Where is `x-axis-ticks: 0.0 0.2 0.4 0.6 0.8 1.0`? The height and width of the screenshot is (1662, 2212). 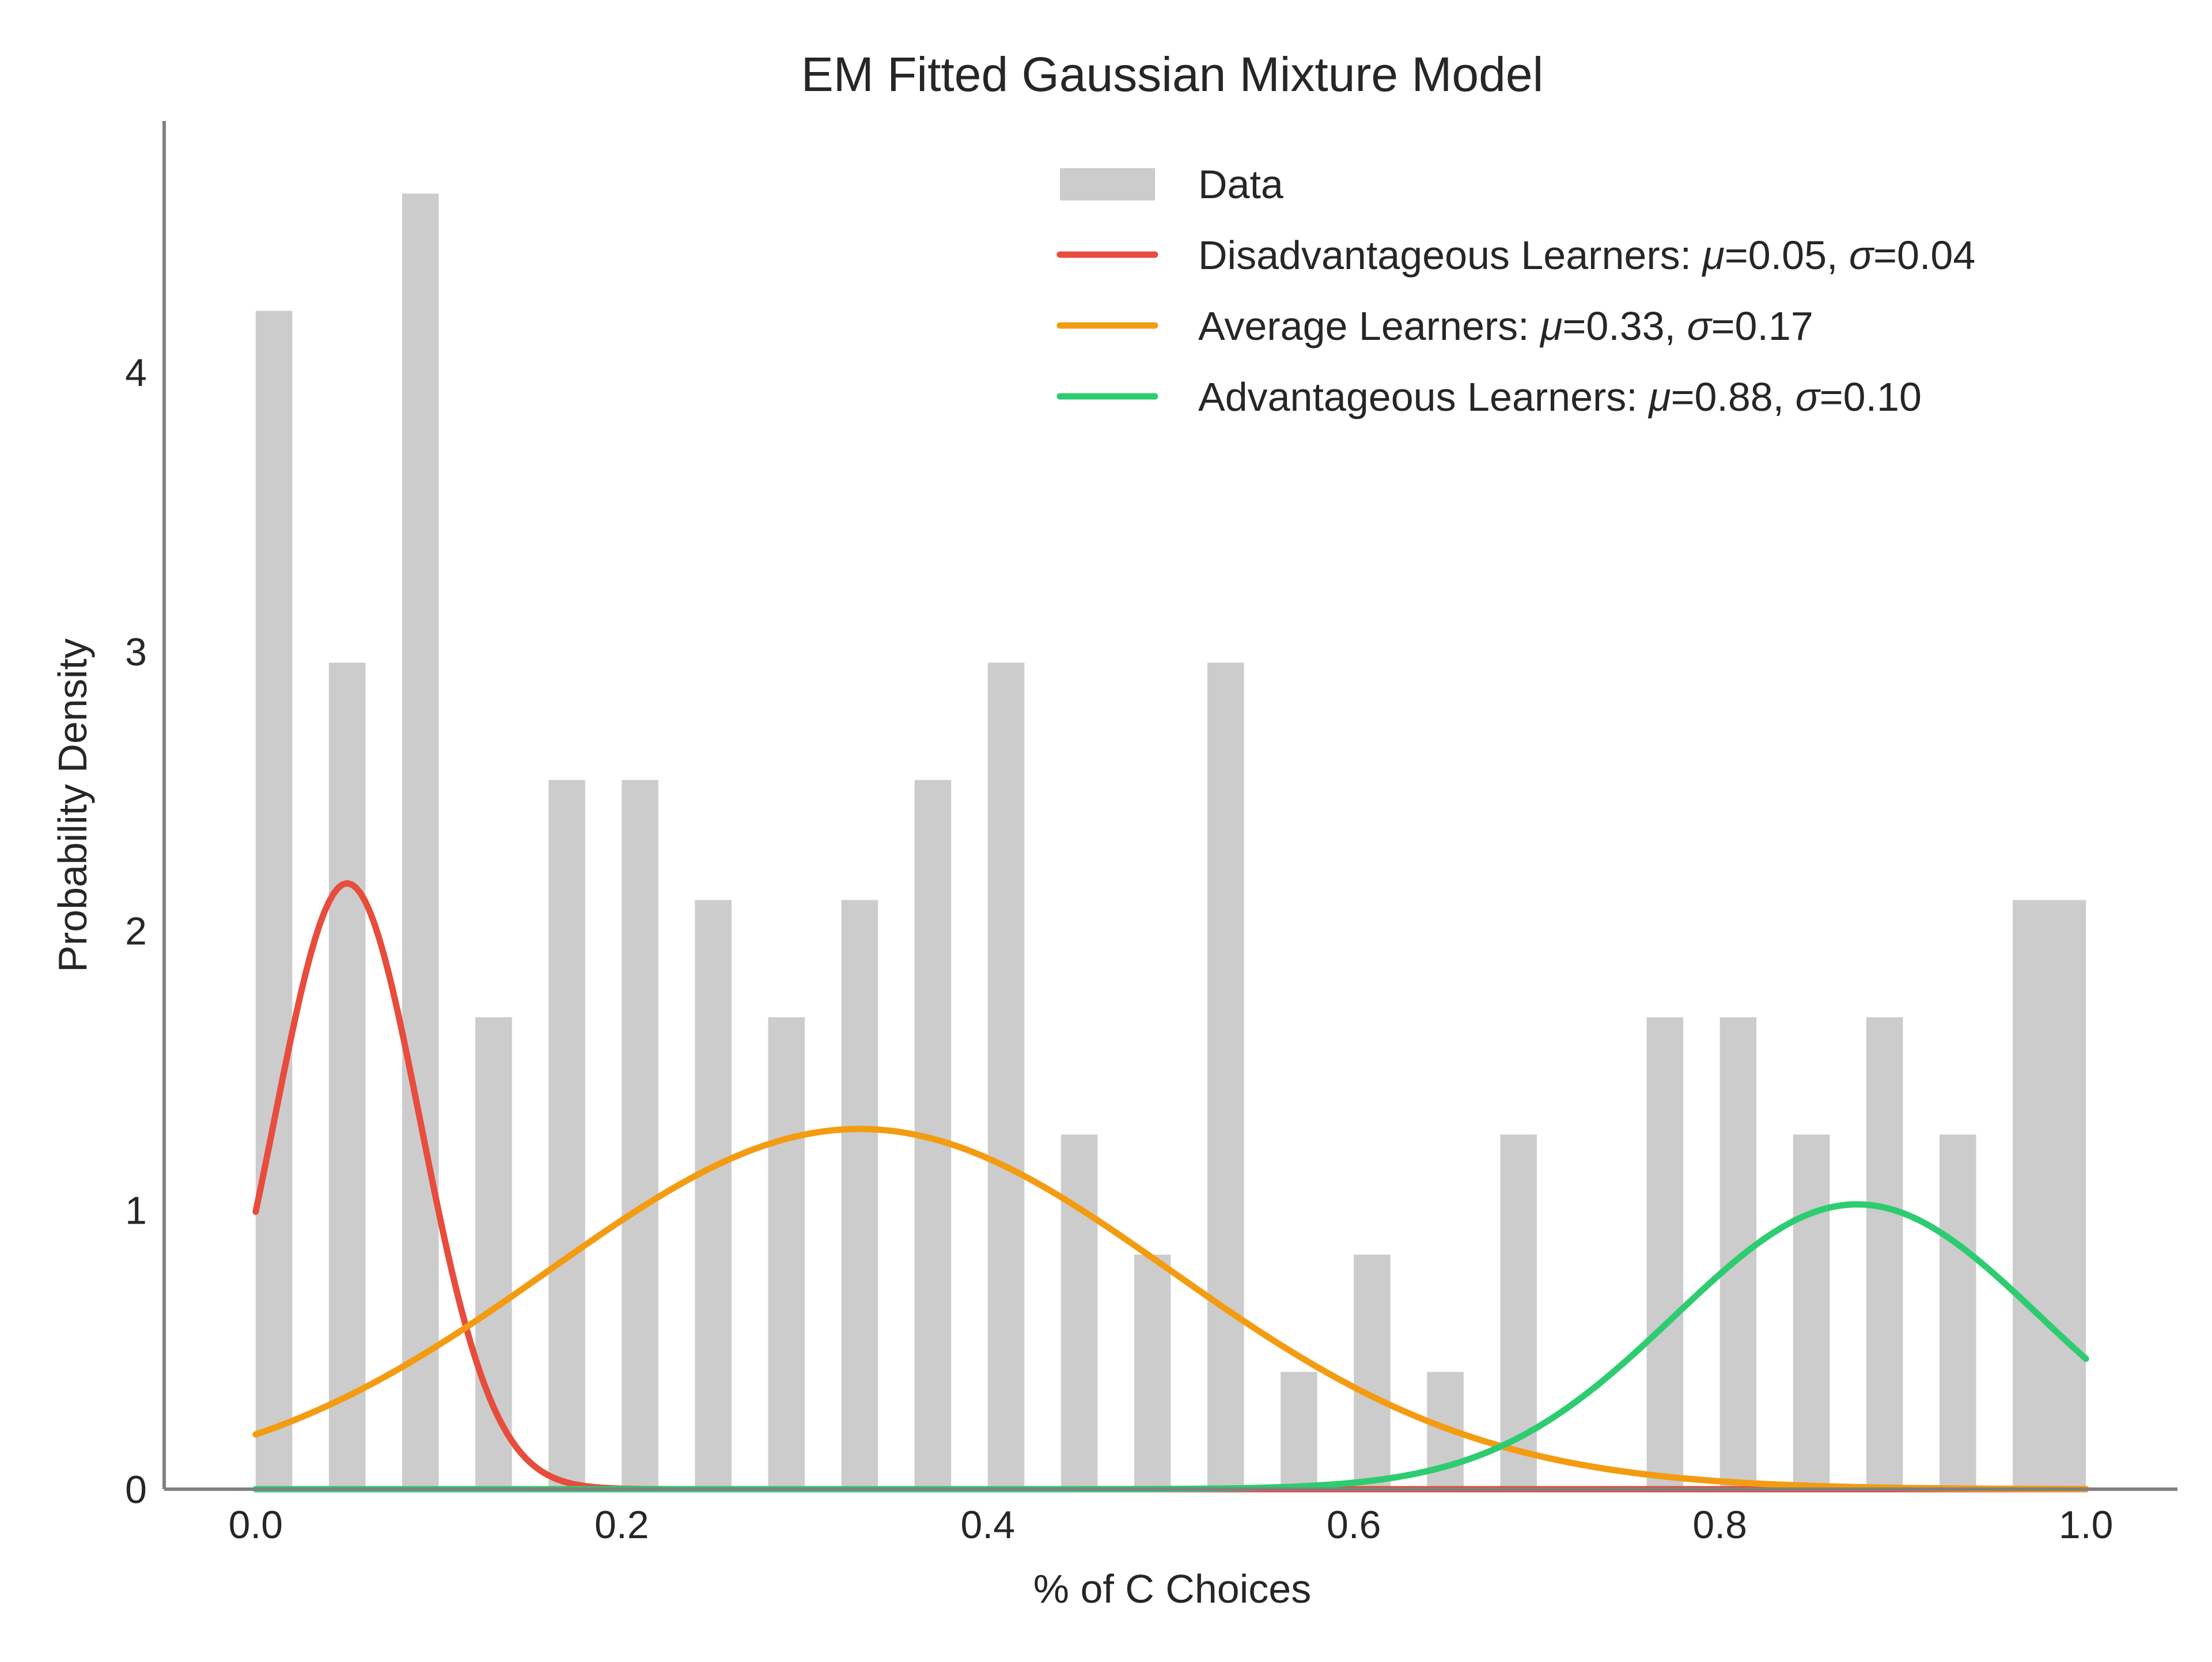 x-axis-ticks: 0.0 0.2 0.4 0.6 0.8 1.0 is located at coordinates (1171, 1525).